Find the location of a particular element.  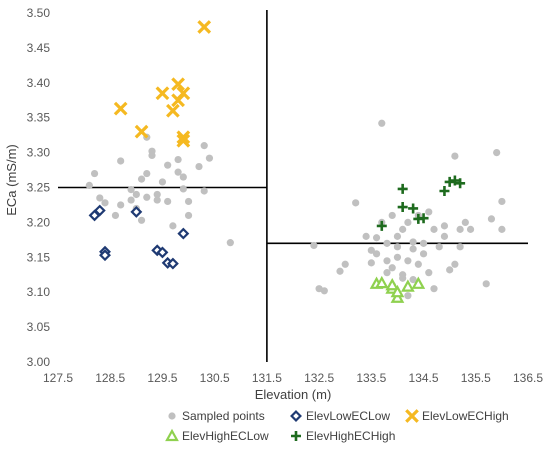

y-tick-label: 3.00 is located at coordinates (39, 362).